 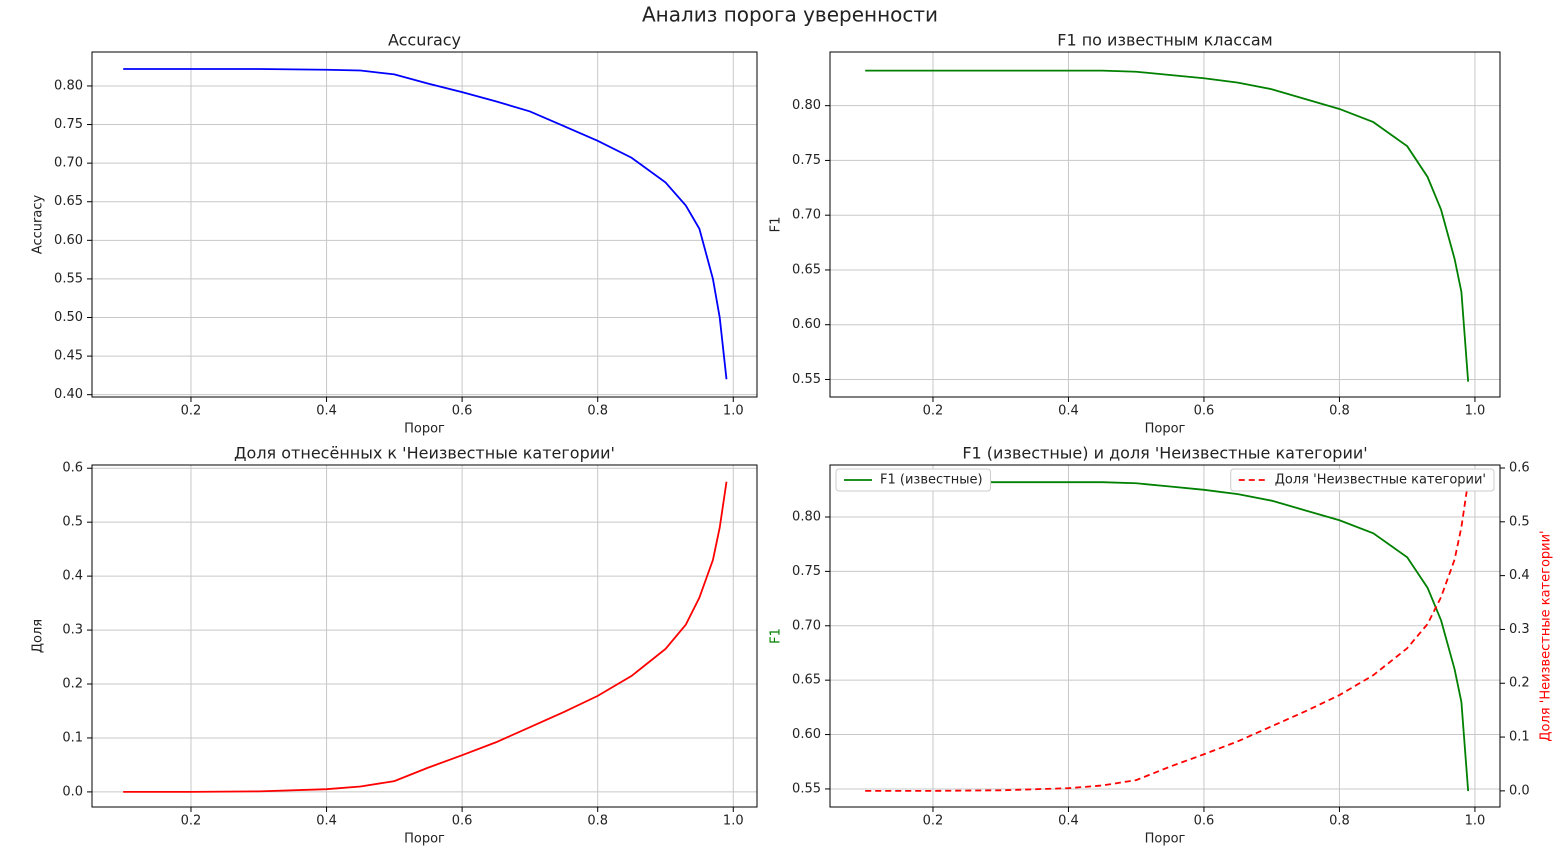 I want to click on y2-tick-label: 0.4, so click(x=1519, y=575).